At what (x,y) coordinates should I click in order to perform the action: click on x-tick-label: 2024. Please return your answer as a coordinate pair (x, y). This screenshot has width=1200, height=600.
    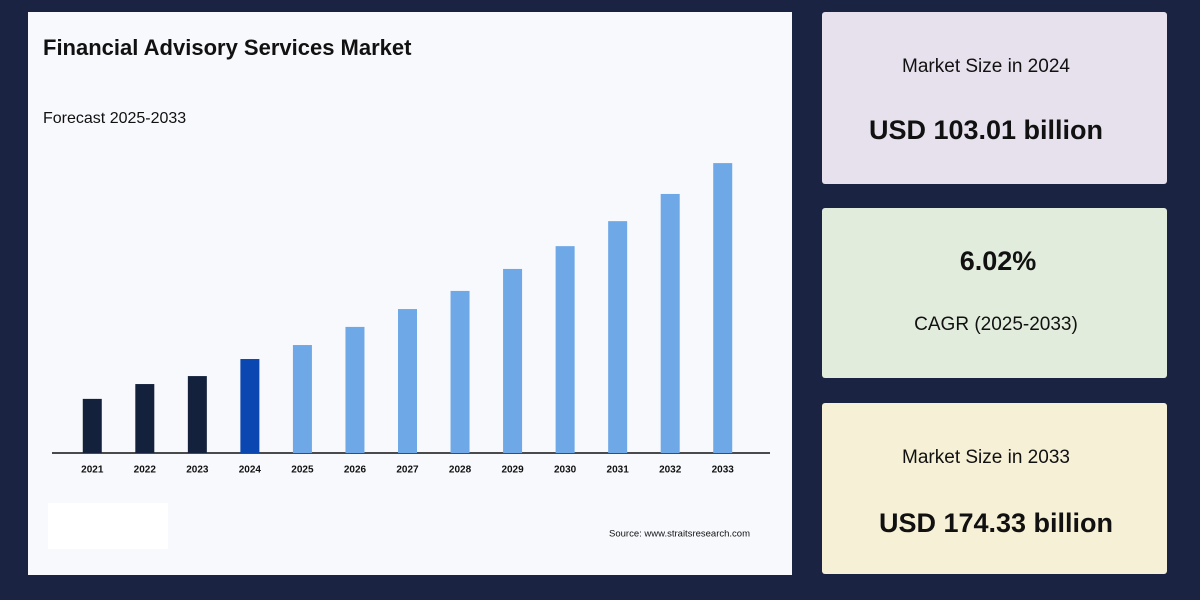
    Looking at the image, I should click on (250, 470).